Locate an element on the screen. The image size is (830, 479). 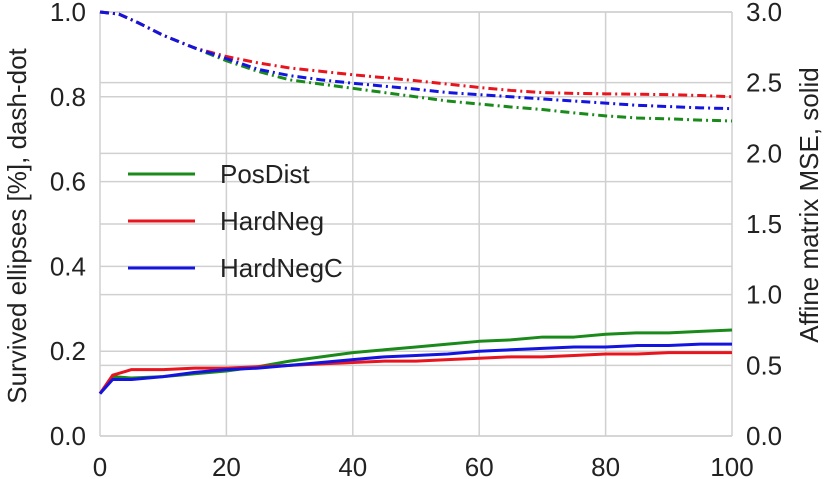
y-left-tick-label: 0.0 is located at coordinates (68, 436).